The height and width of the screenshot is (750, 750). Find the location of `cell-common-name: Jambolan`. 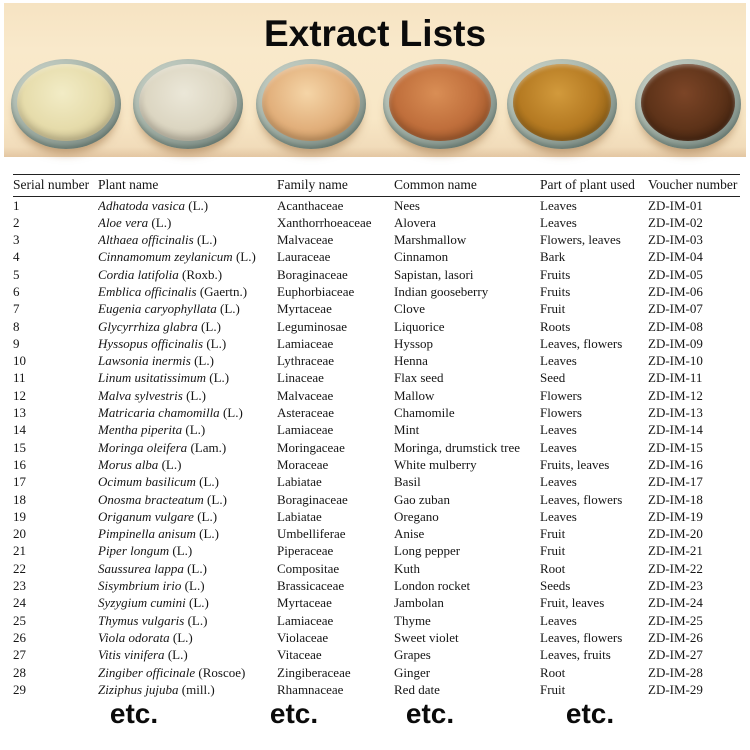

cell-common-name: Jambolan is located at coordinates (419, 603).